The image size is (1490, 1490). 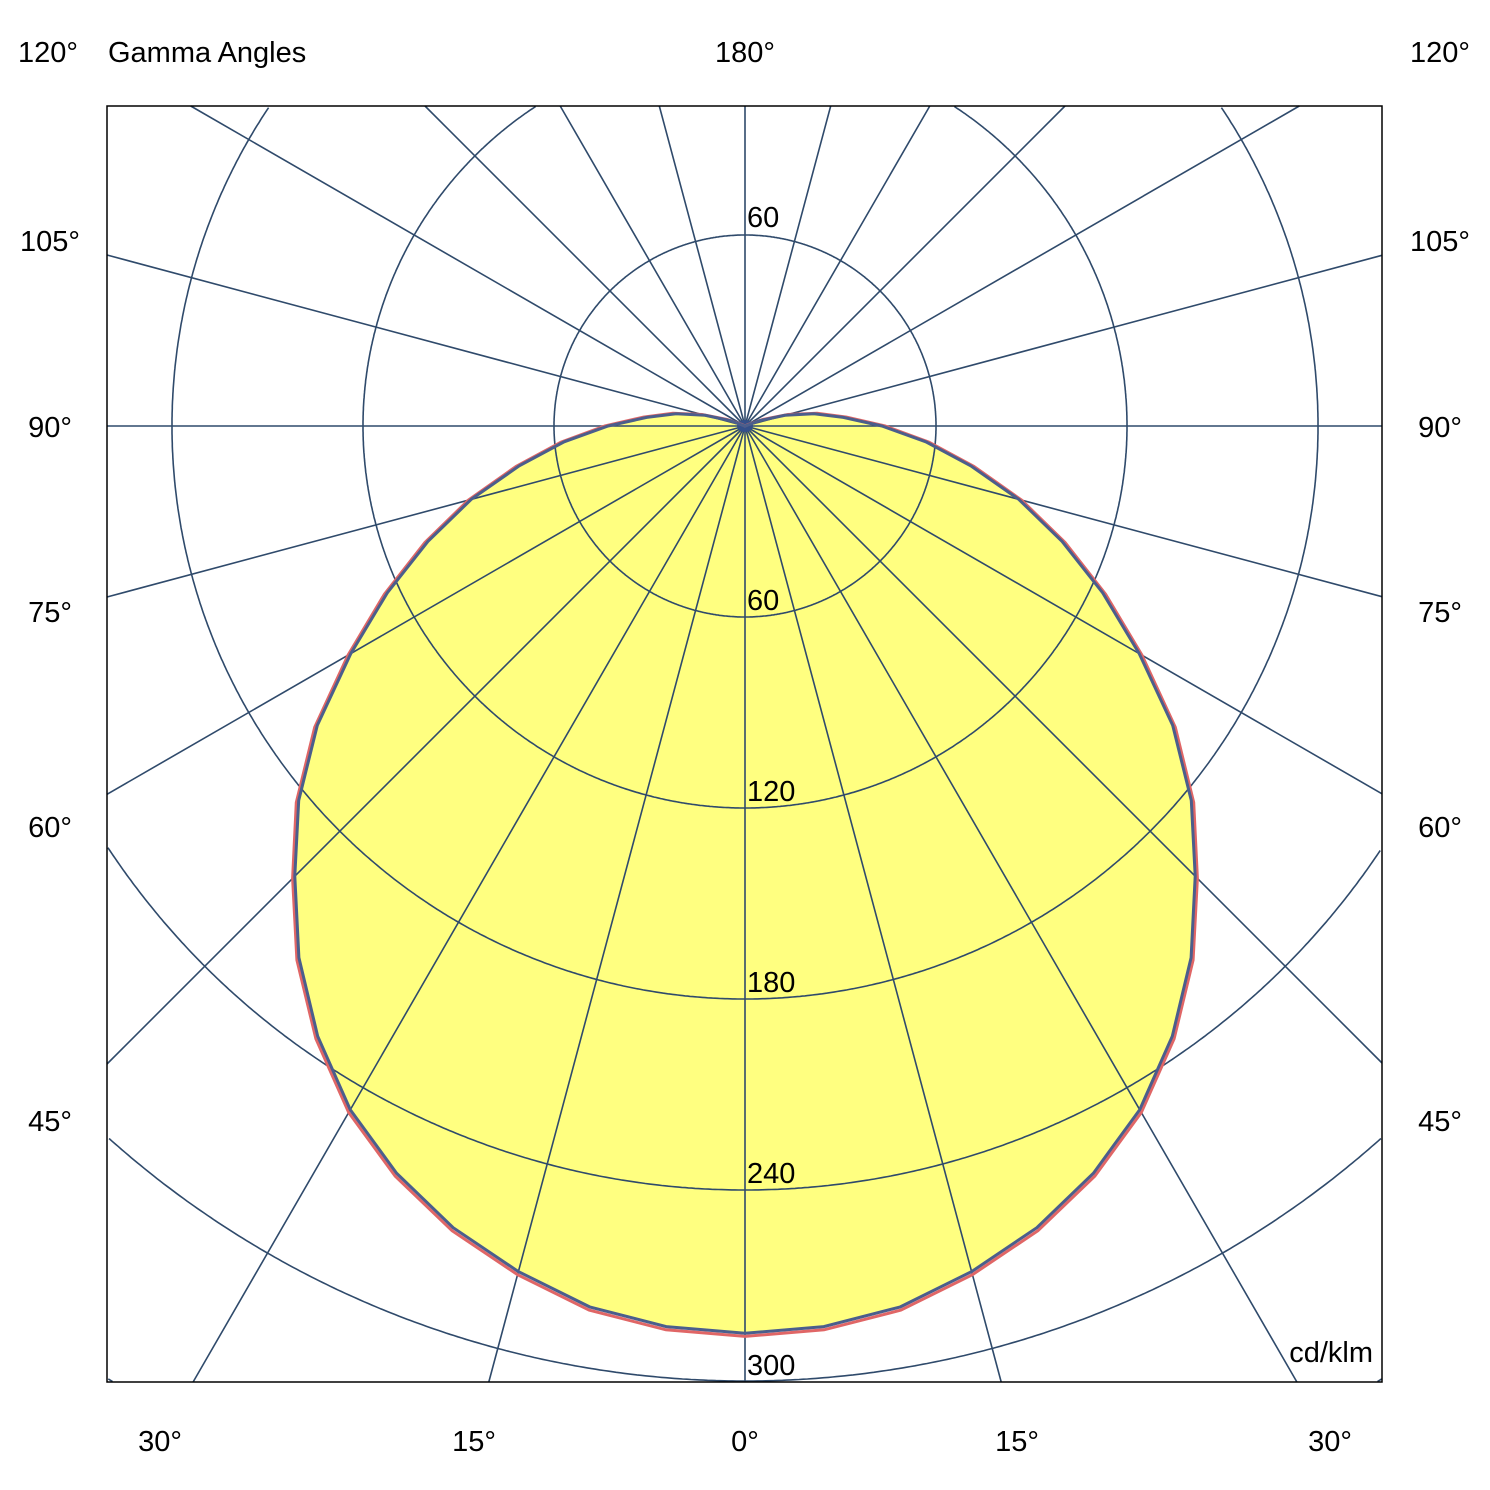 I want to click on angle-label-left: 45°, so click(x=50, y=1122).